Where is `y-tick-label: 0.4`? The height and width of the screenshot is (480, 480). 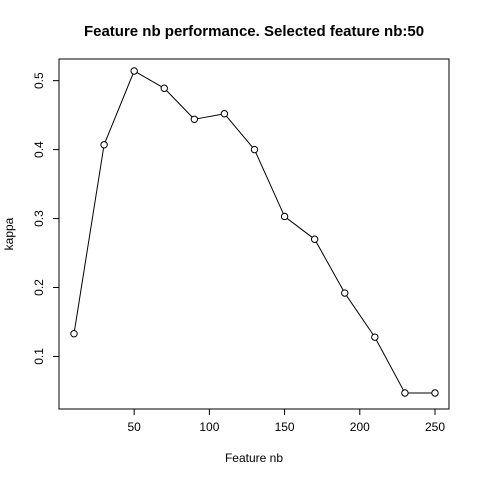
y-tick-label: 0.4 is located at coordinates (39, 149).